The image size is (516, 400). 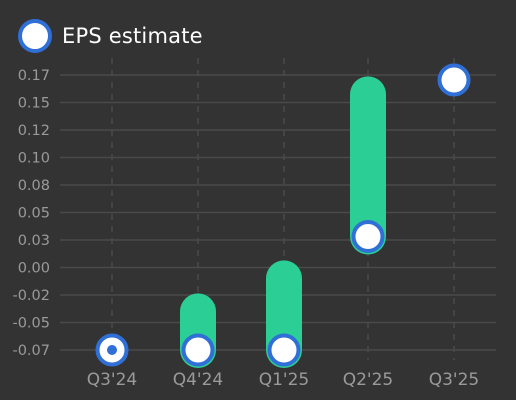 I want to click on y-tick-label: 0.12, so click(x=34, y=131).